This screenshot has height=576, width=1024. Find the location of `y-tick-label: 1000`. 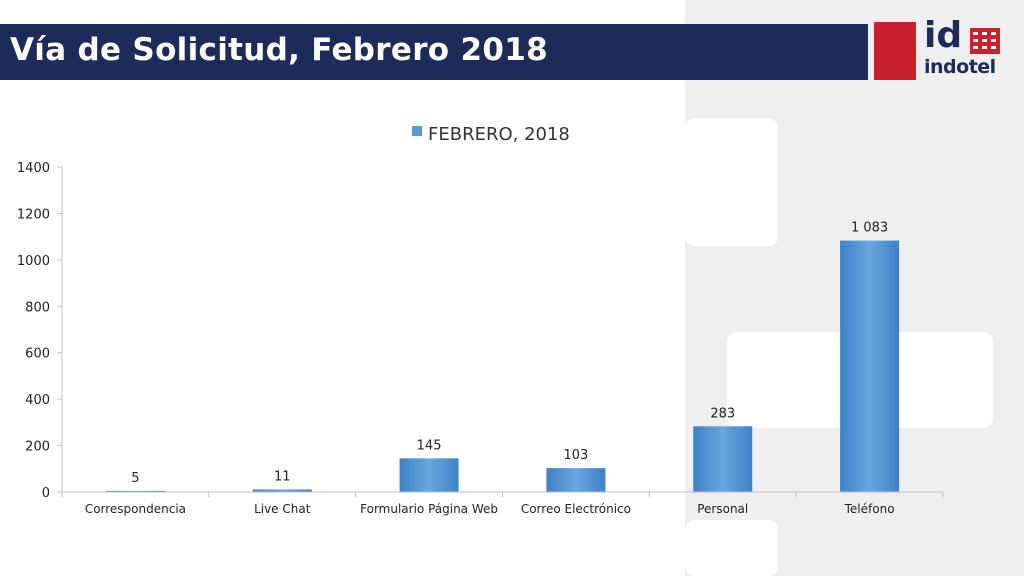

y-tick-label: 1000 is located at coordinates (33, 261).